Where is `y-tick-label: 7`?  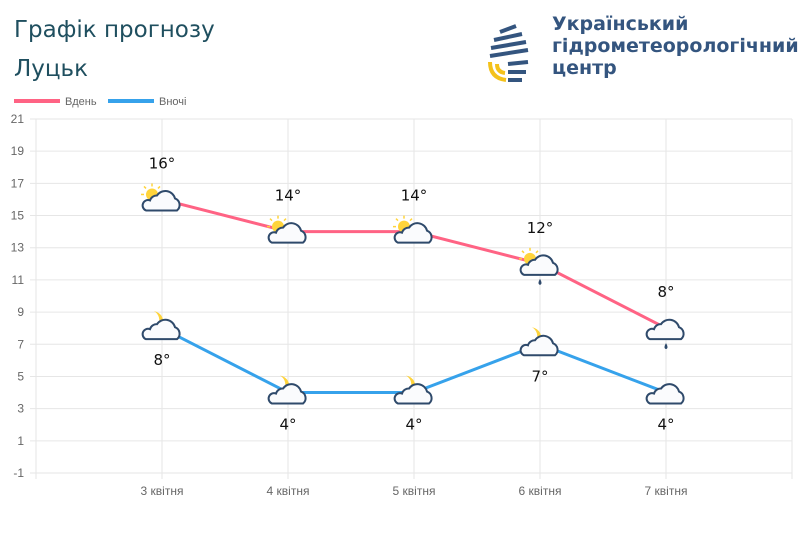
y-tick-label: 7 is located at coordinates (20, 344).